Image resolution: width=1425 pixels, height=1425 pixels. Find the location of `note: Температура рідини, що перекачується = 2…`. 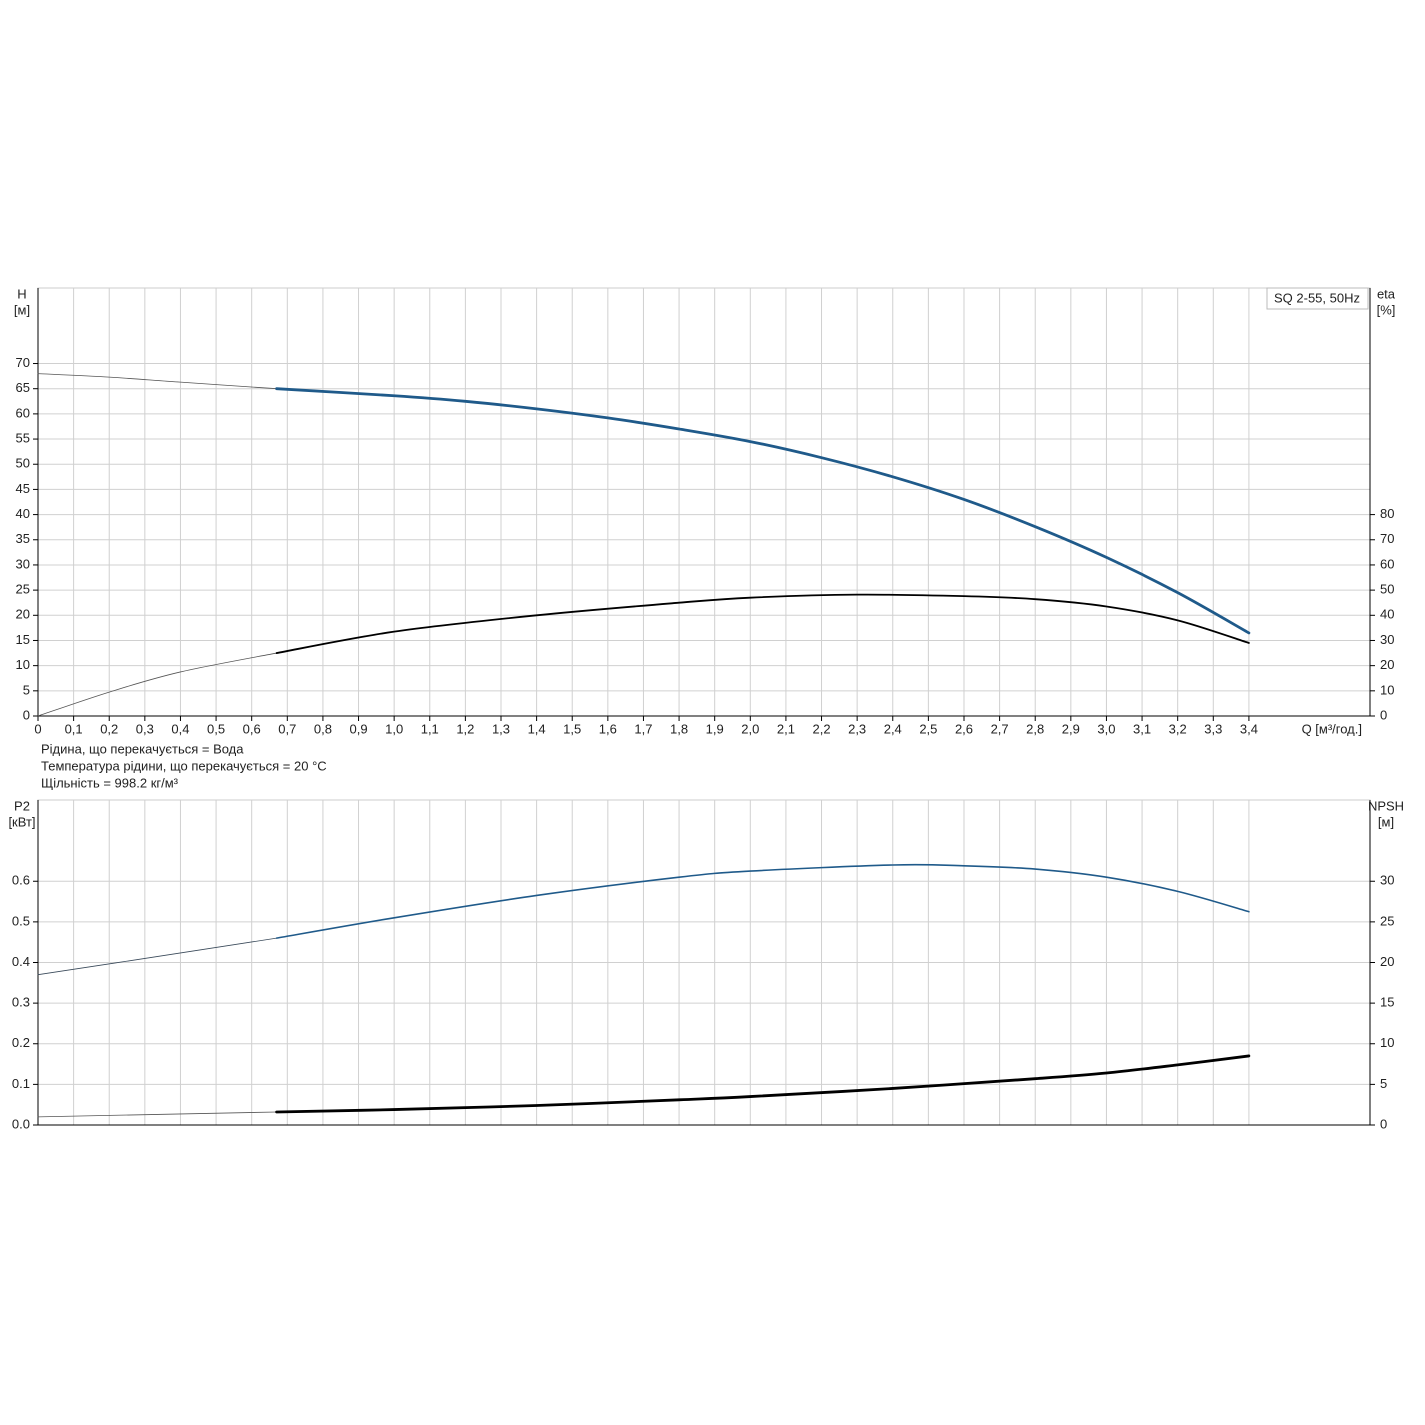

note: Температура рідини, що перекачується = 2… is located at coordinates (184, 765).